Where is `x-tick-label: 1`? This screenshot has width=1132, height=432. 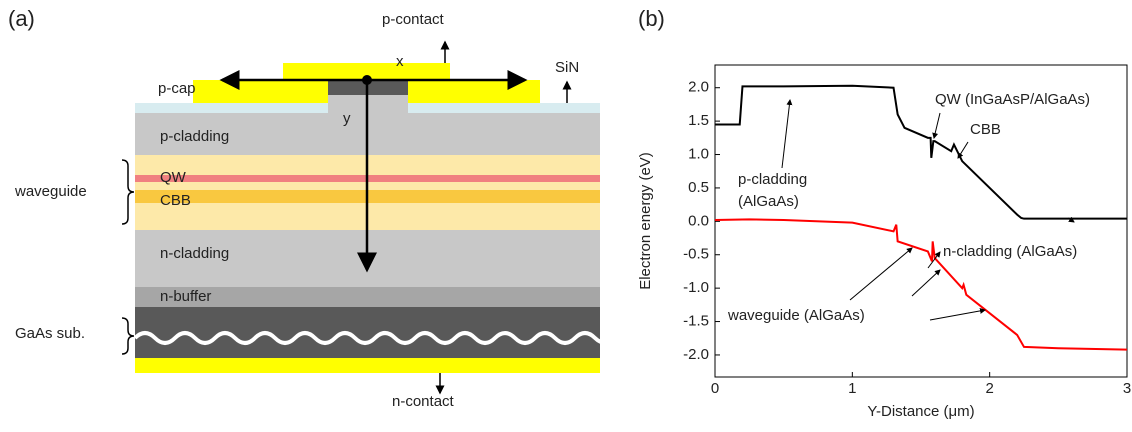 x-tick-label: 1 is located at coordinates (852, 388).